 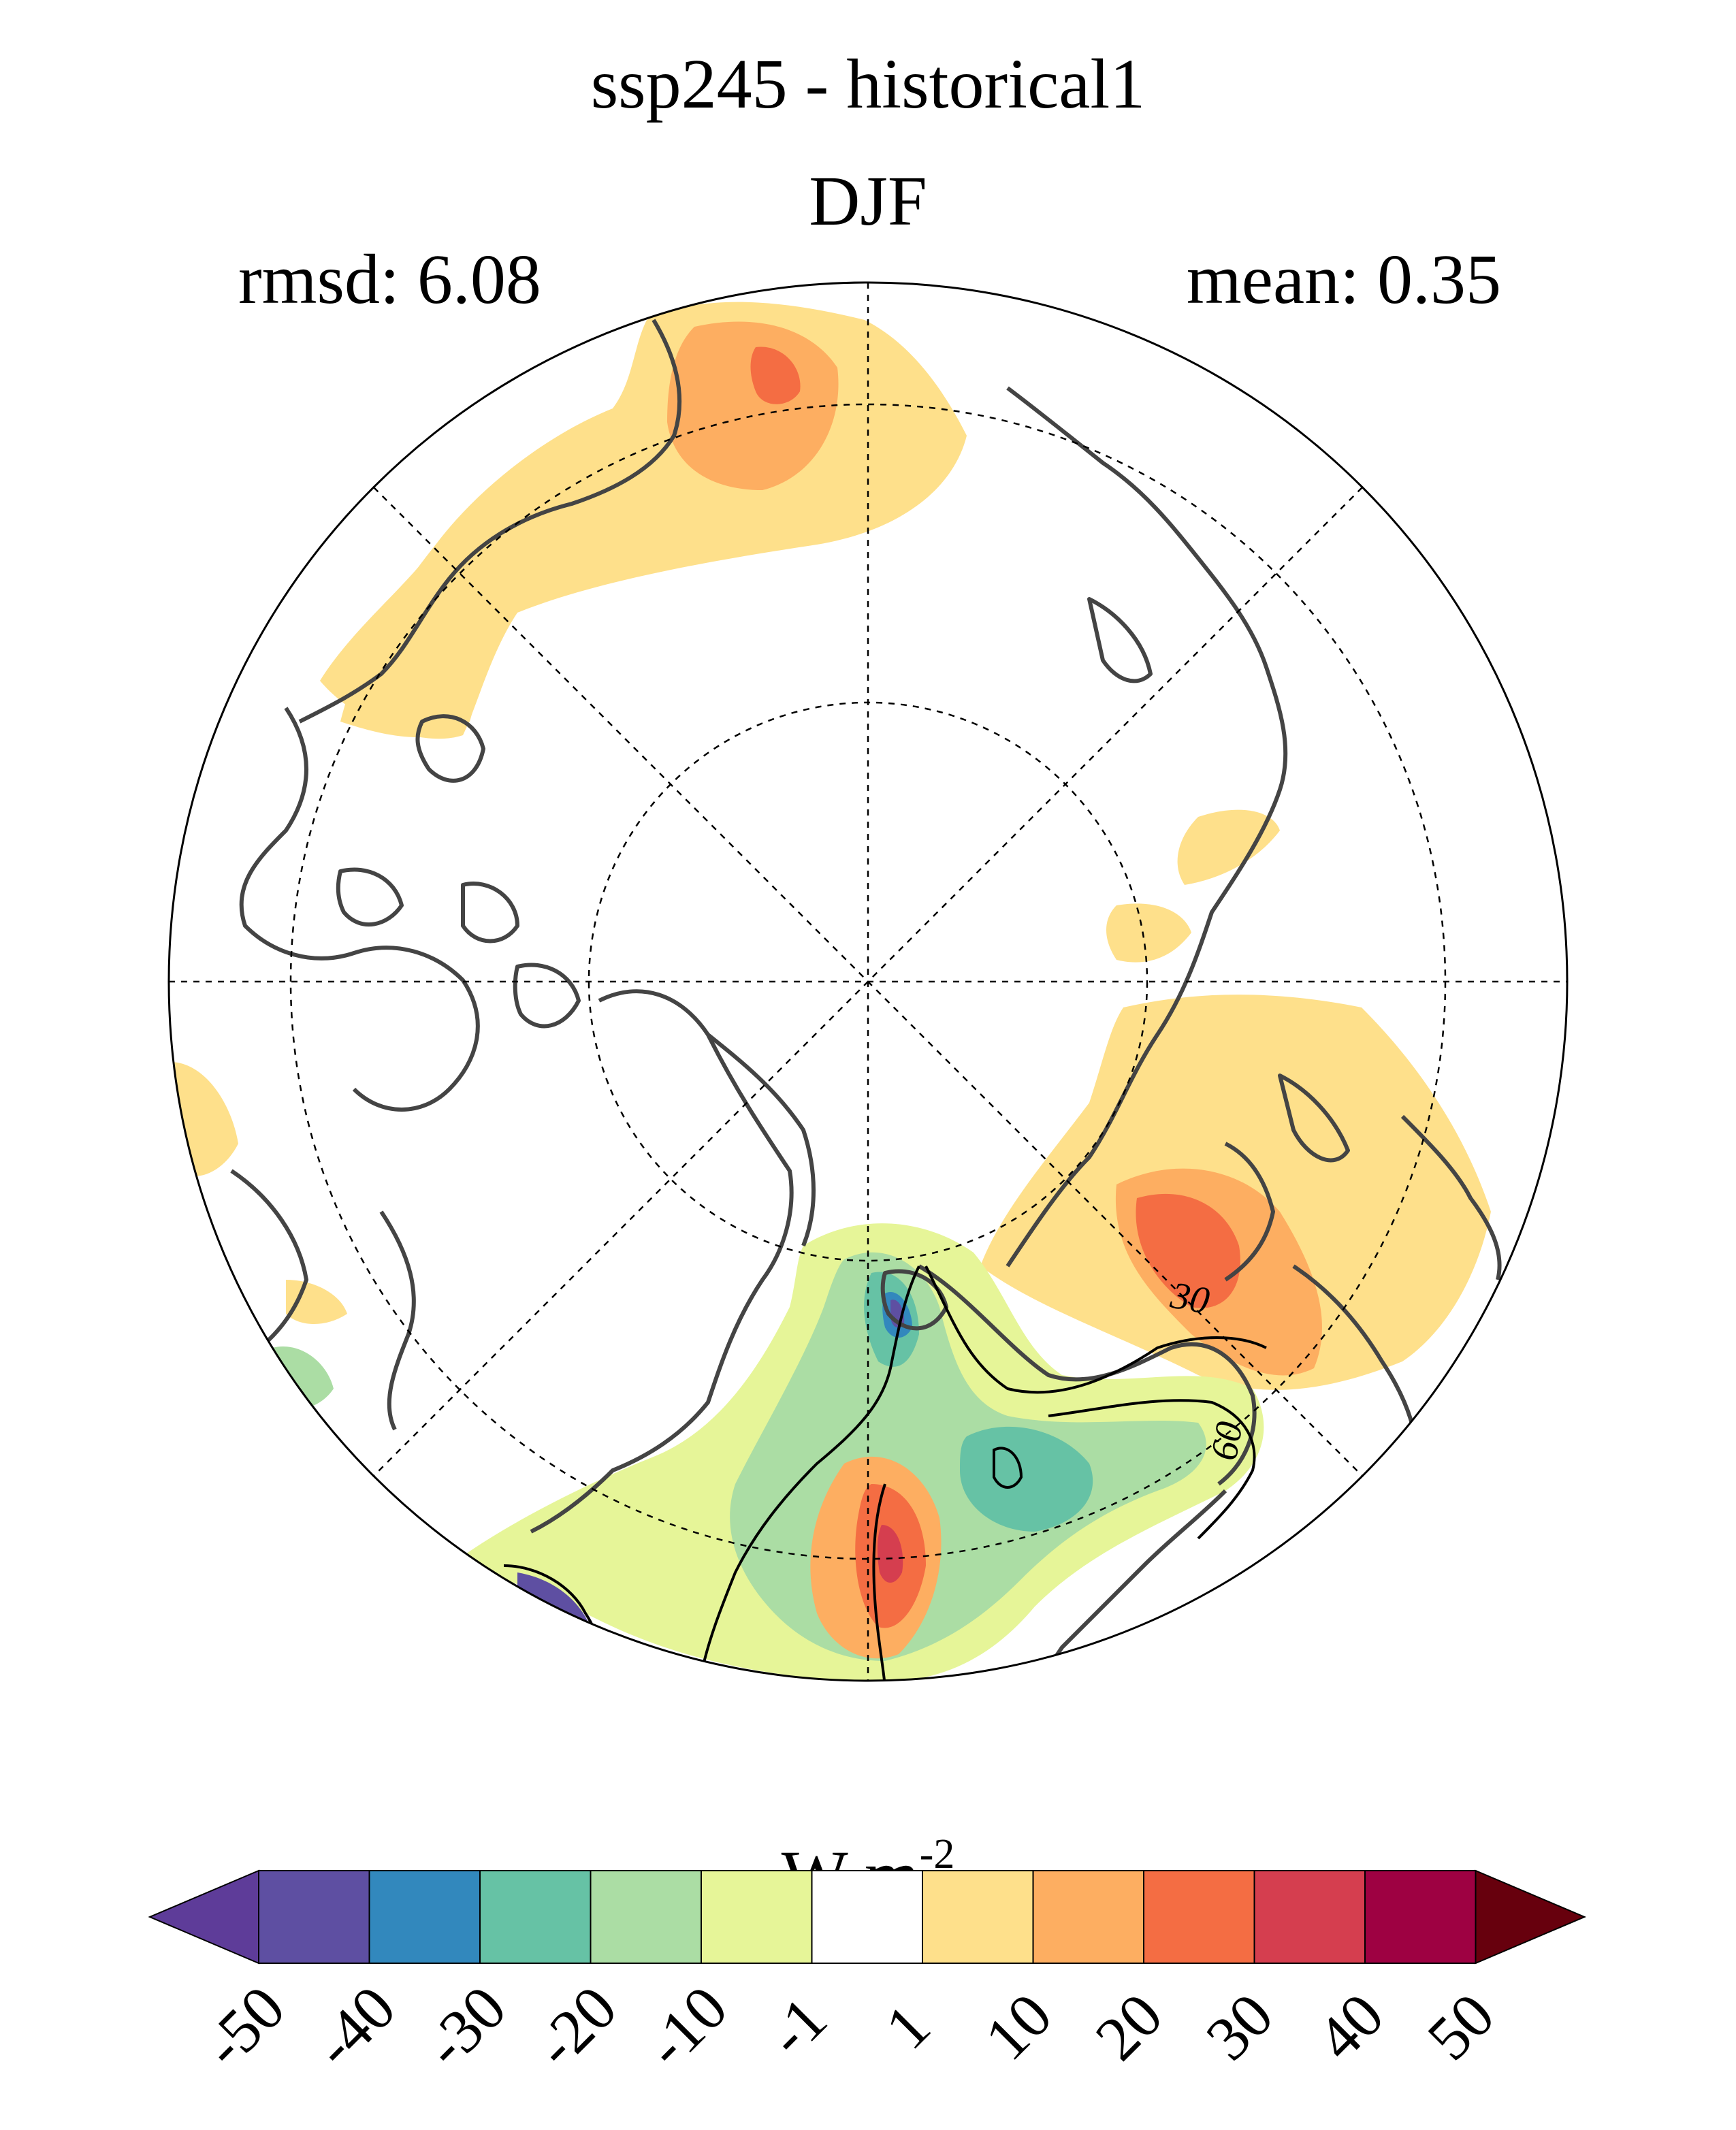 What do you see at coordinates (1349, 2026) in the screenshot?
I see `colorbar-tick-label: 40` at bounding box center [1349, 2026].